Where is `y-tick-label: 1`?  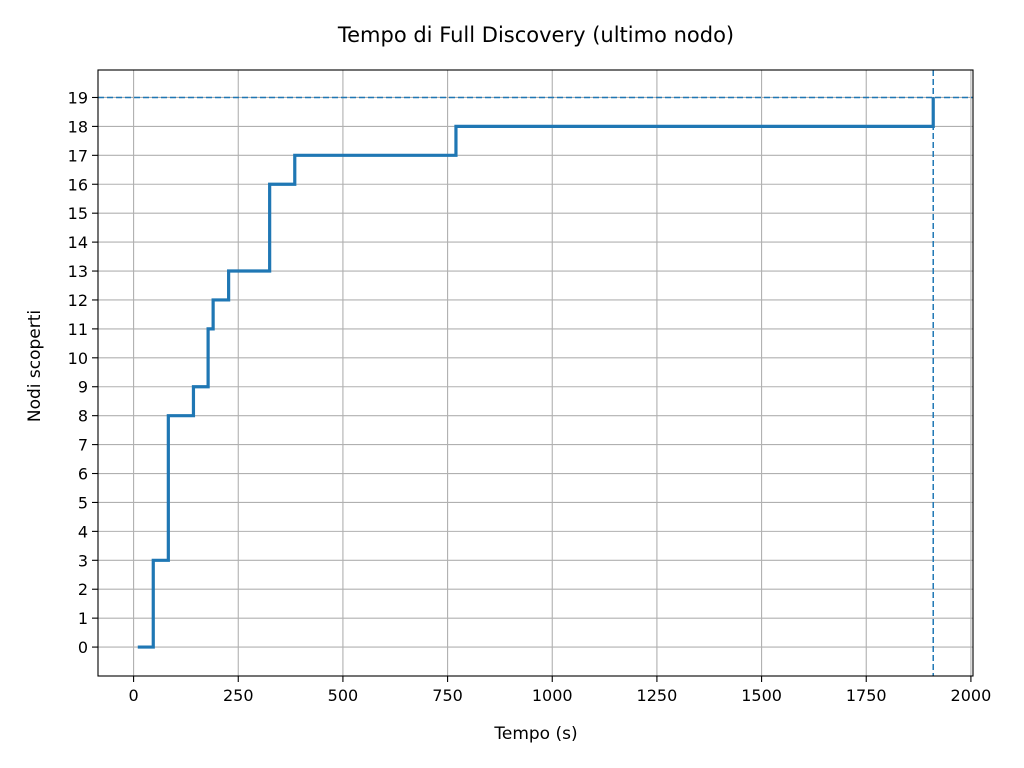
y-tick-label: 1 is located at coordinates (83, 618).